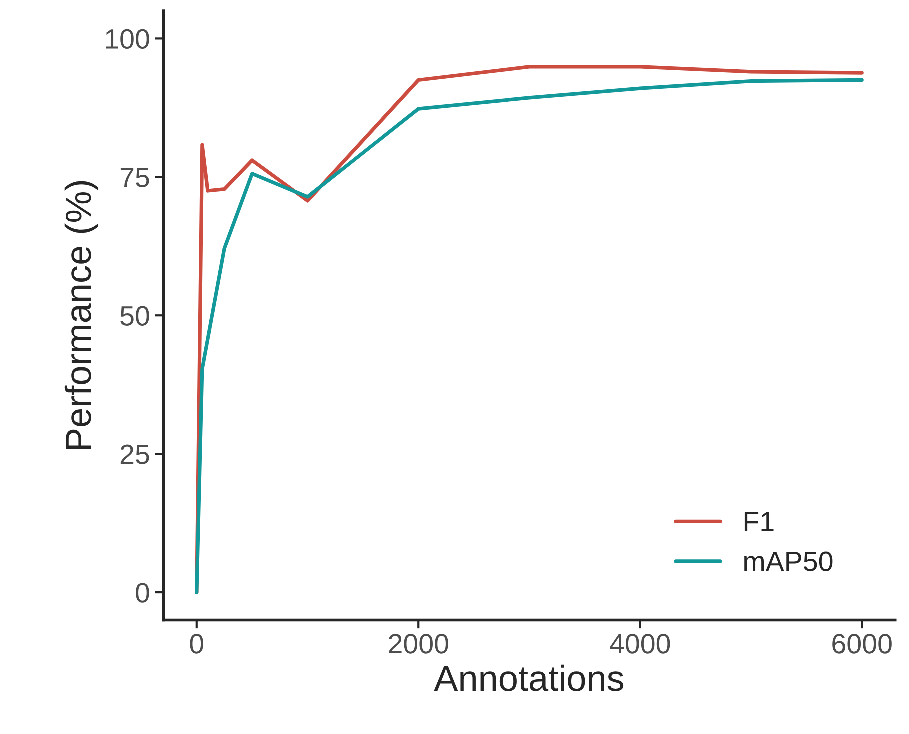 This screenshot has height=734, width=909. Describe the element at coordinates (640, 644) in the screenshot. I see `x-tick-label: 4000` at that location.